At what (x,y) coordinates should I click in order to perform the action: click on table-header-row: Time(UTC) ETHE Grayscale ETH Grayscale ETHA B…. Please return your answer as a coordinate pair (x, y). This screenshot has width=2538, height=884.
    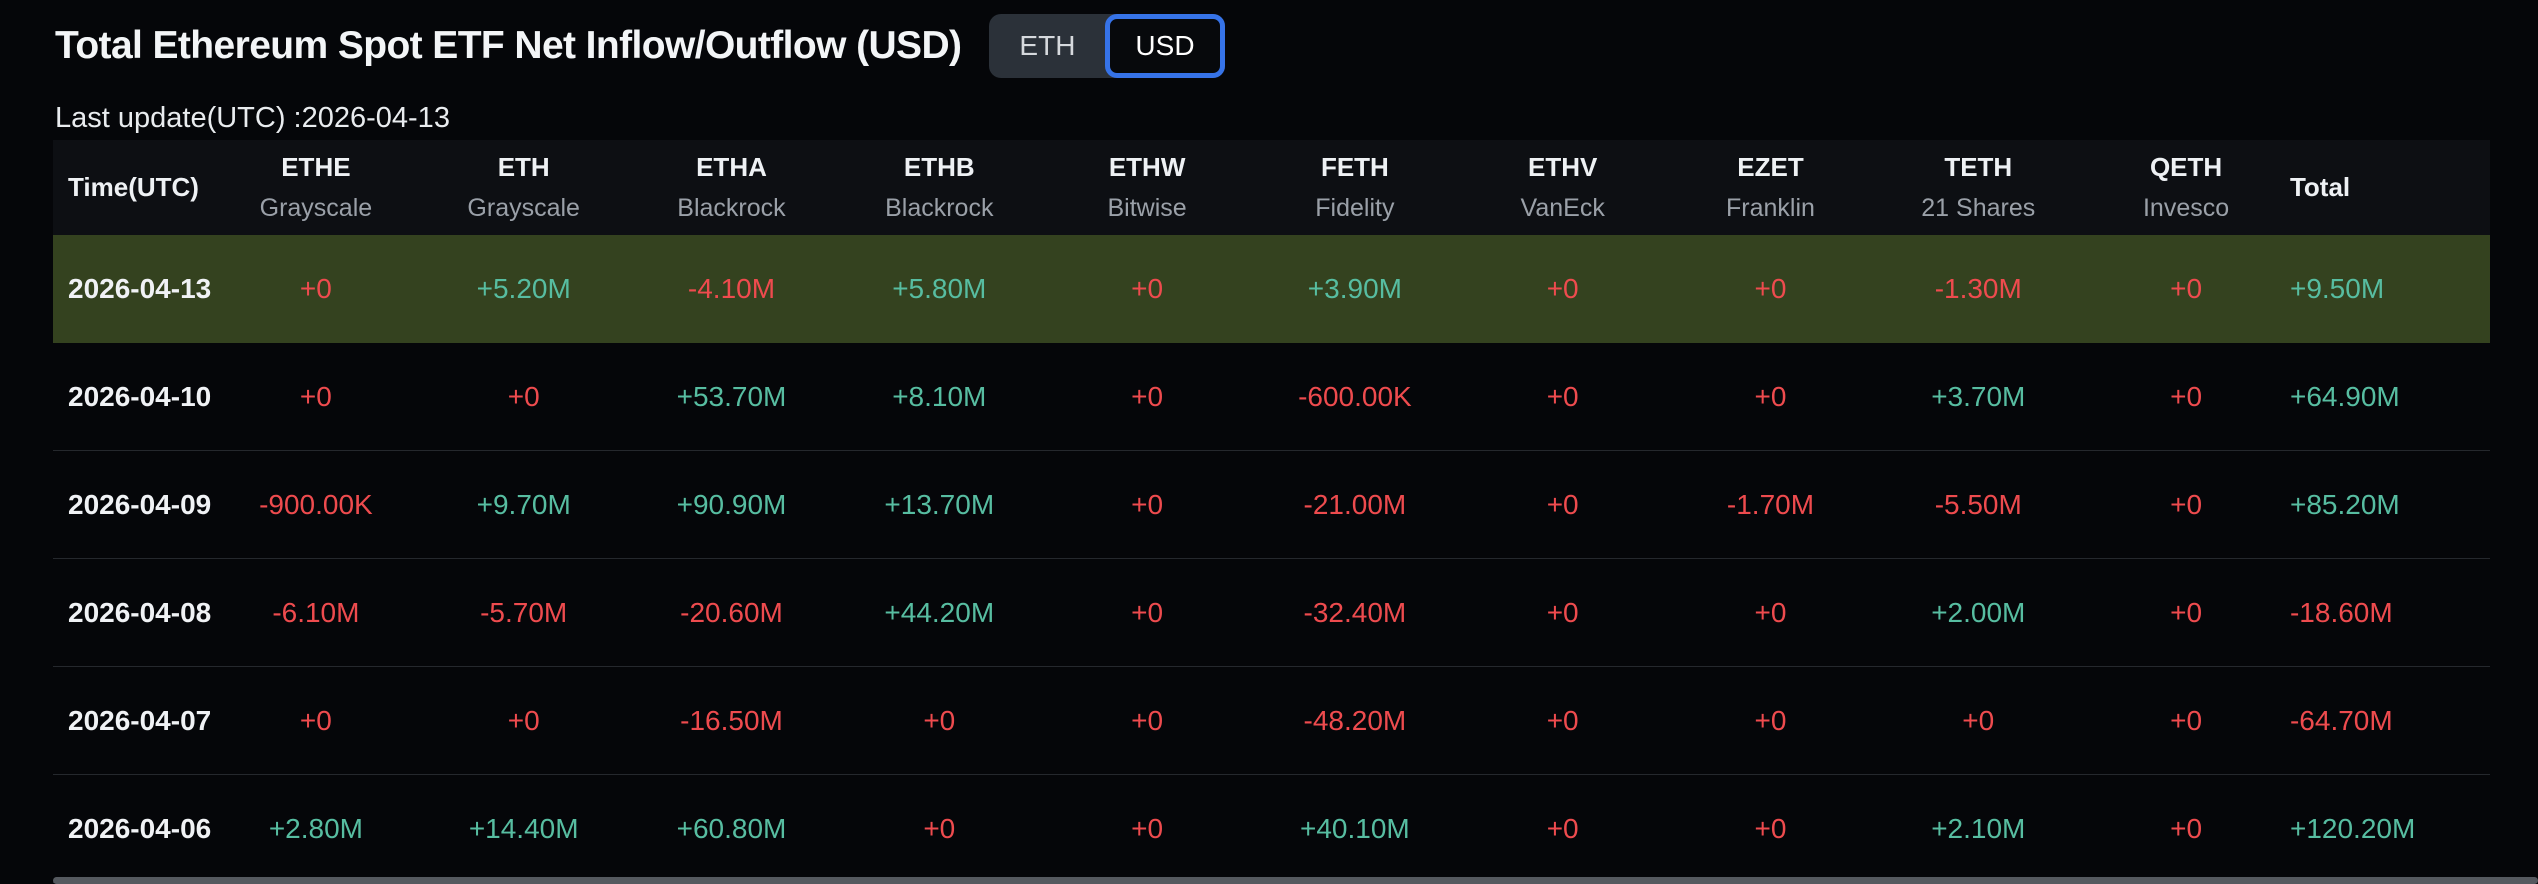
    Looking at the image, I should click on (1271, 187).